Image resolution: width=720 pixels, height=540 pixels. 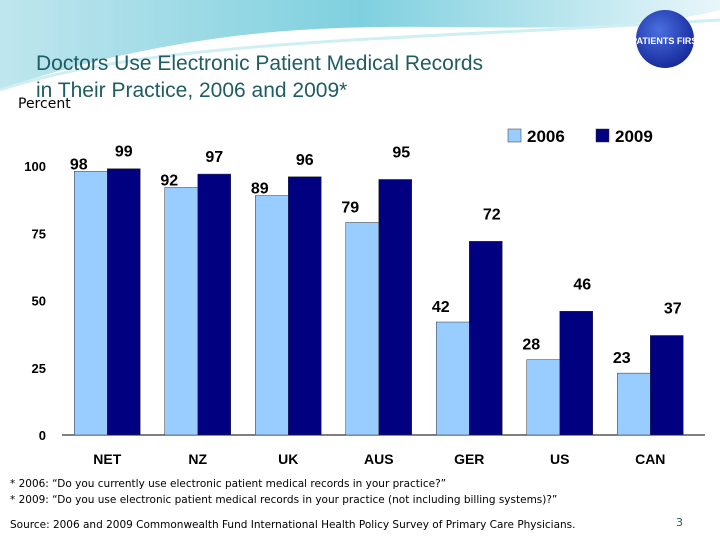 What do you see at coordinates (39, 301) in the screenshot?
I see `y-tick-label: 50` at bounding box center [39, 301].